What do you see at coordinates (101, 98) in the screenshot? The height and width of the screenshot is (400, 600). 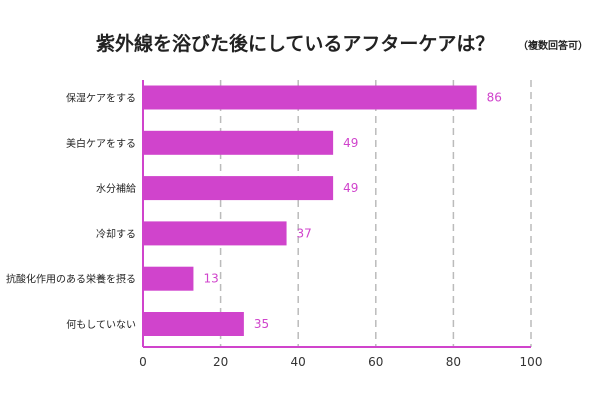 I see `category-label: 保湿ケアをする` at bounding box center [101, 98].